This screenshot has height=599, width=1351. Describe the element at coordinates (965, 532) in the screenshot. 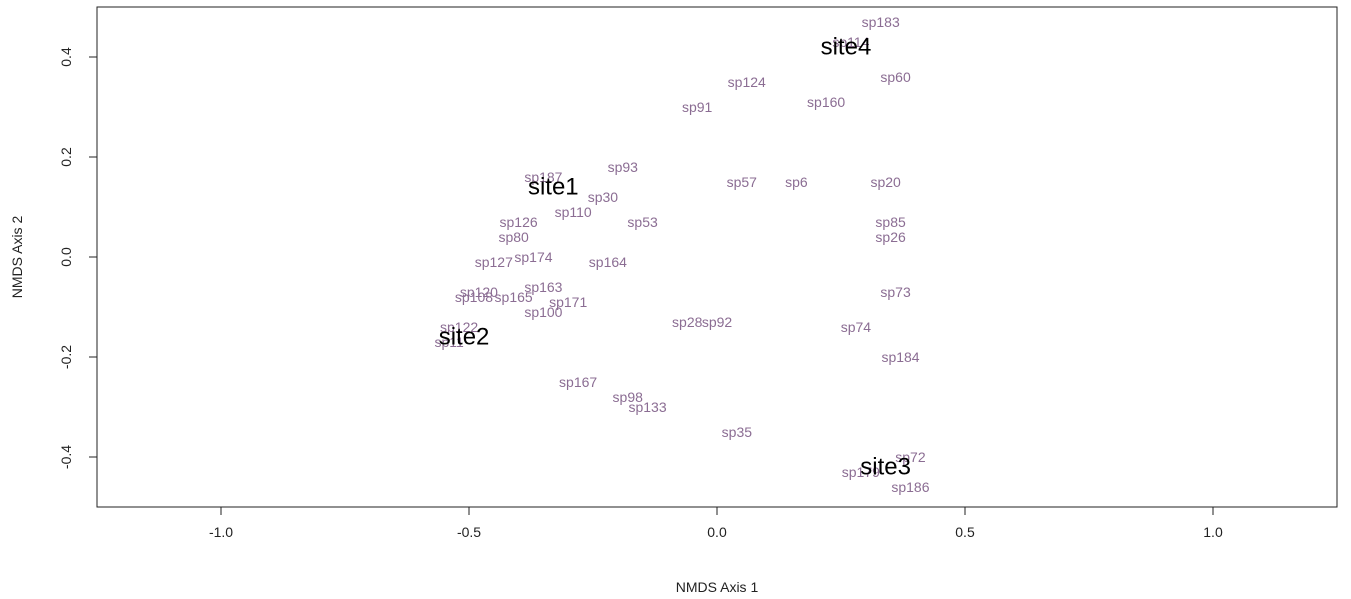

I see `x-tick-label: 0.5` at that location.